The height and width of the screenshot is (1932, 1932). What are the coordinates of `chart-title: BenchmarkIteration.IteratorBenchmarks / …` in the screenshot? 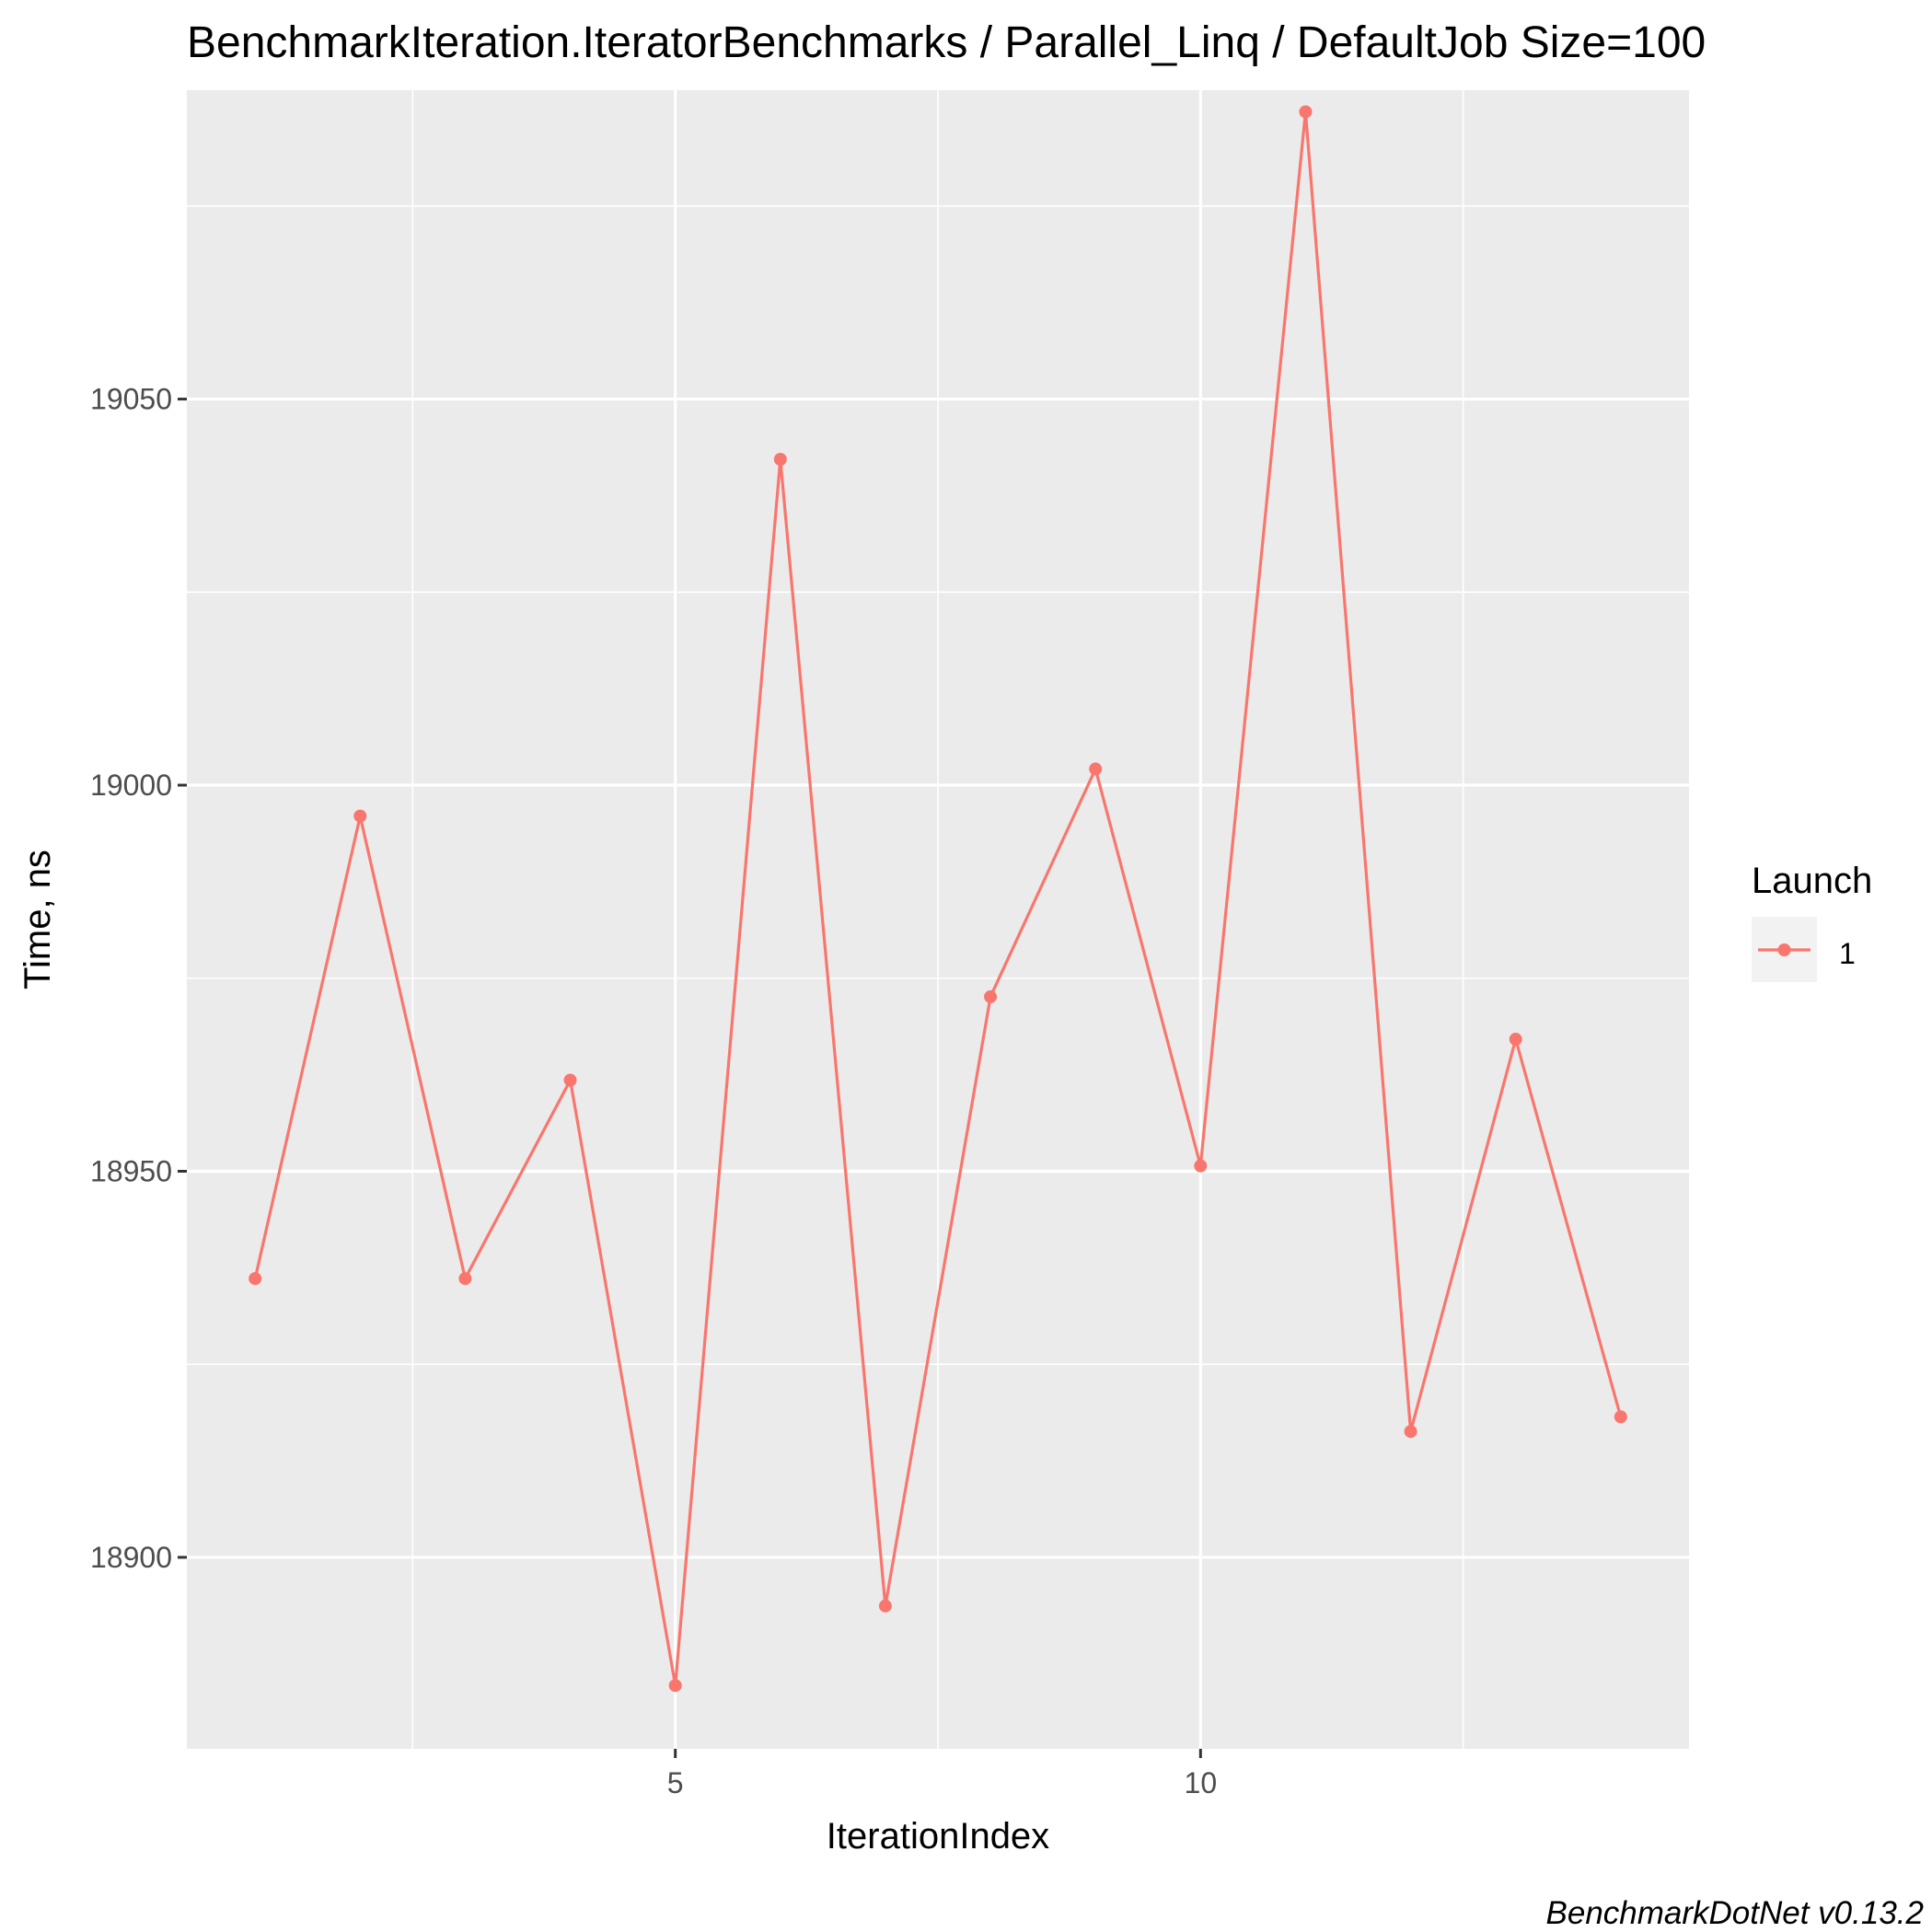 It's located at (946, 42).